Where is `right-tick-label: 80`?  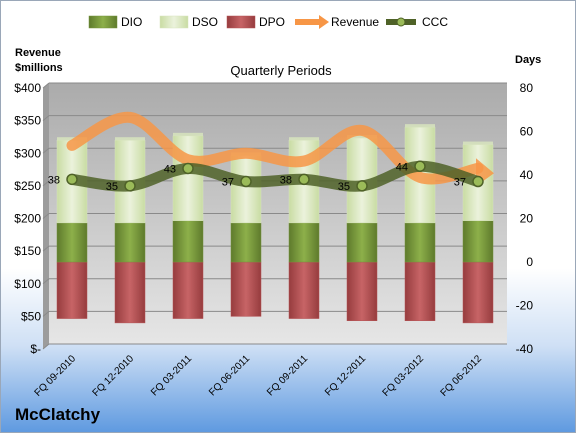
right-tick-label: 80 is located at coordinates (527, 88).